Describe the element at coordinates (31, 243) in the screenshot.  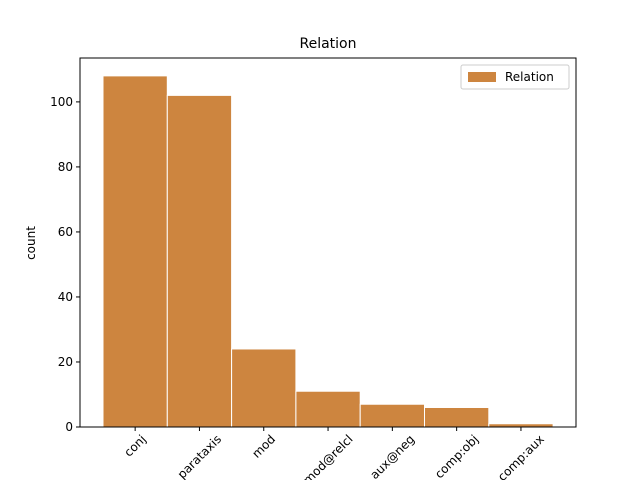
I see `y-axis-label: count` at that location.